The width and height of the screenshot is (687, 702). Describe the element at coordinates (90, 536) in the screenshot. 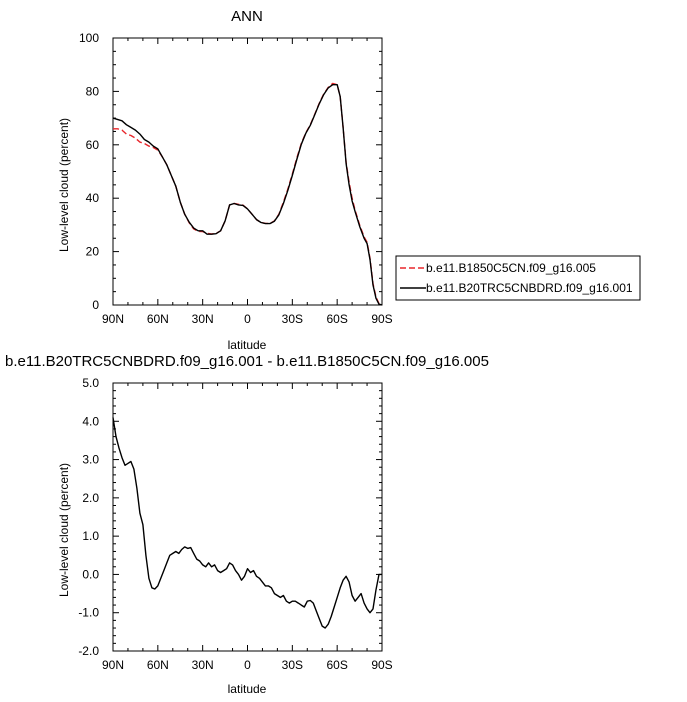

I see `y-tick-label-bottom: 1.0` at that location.